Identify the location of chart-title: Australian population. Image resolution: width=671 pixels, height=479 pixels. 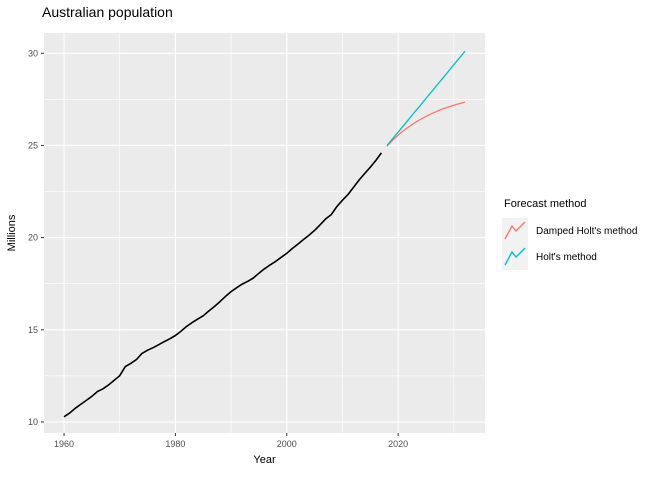
(107, 12).